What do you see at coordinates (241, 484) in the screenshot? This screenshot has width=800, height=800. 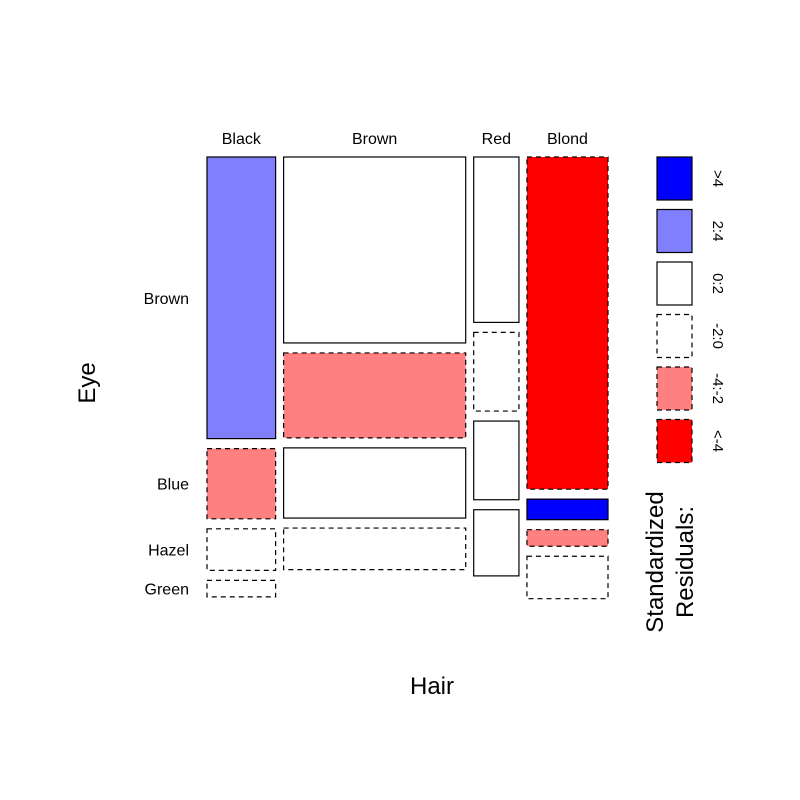 I see `tile-black-blue` at bounding box center [241, 484].